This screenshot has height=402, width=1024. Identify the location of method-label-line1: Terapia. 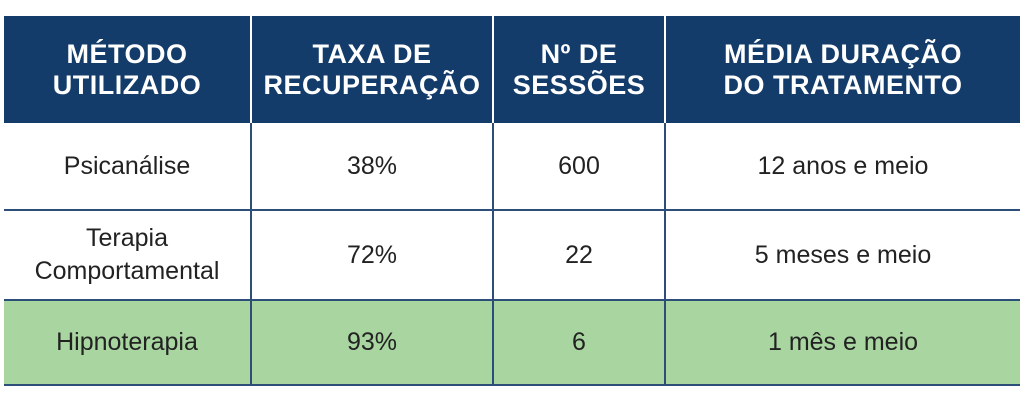
(127, 238).